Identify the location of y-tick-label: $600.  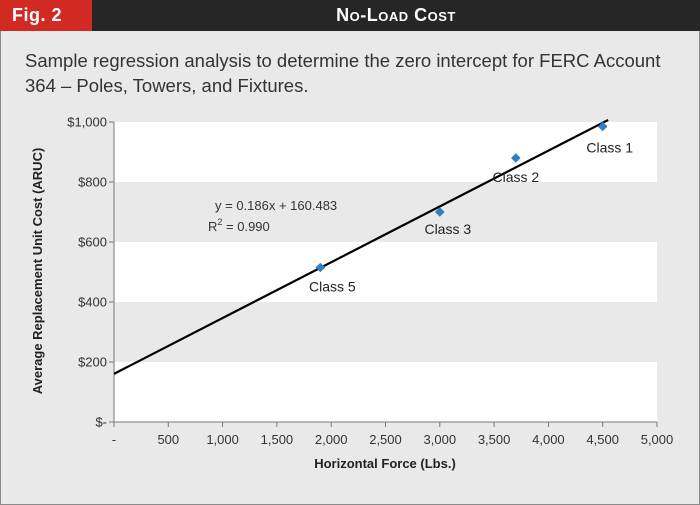
(92, 242).